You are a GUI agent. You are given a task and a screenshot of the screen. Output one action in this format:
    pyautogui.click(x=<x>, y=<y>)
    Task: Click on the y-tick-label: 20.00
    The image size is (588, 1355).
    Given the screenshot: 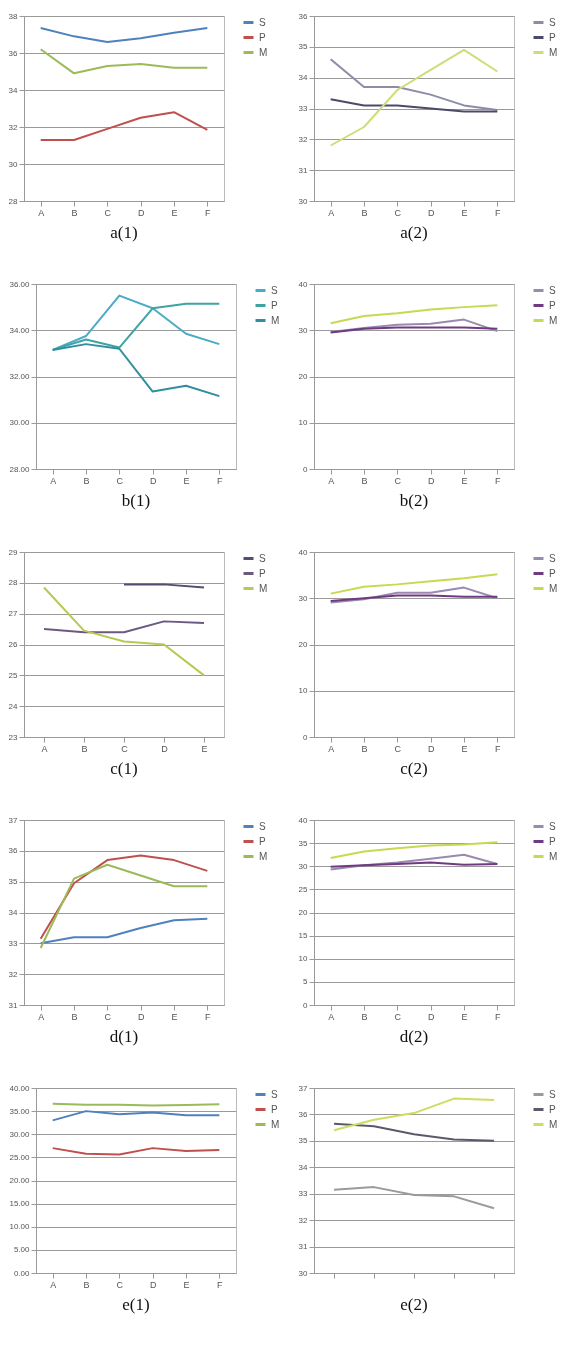 What is the action you would take?
    pyautogui.click(x=20, y=1180)
    